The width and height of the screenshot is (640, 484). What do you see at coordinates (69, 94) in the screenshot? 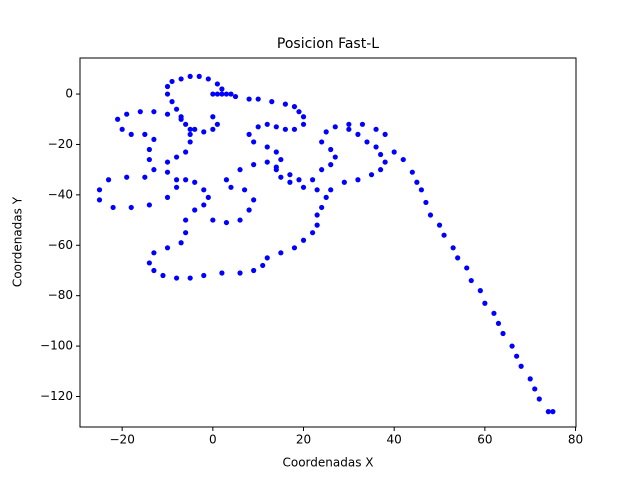
I see `y-tick-label: 0` at bounding box center [69, 94].